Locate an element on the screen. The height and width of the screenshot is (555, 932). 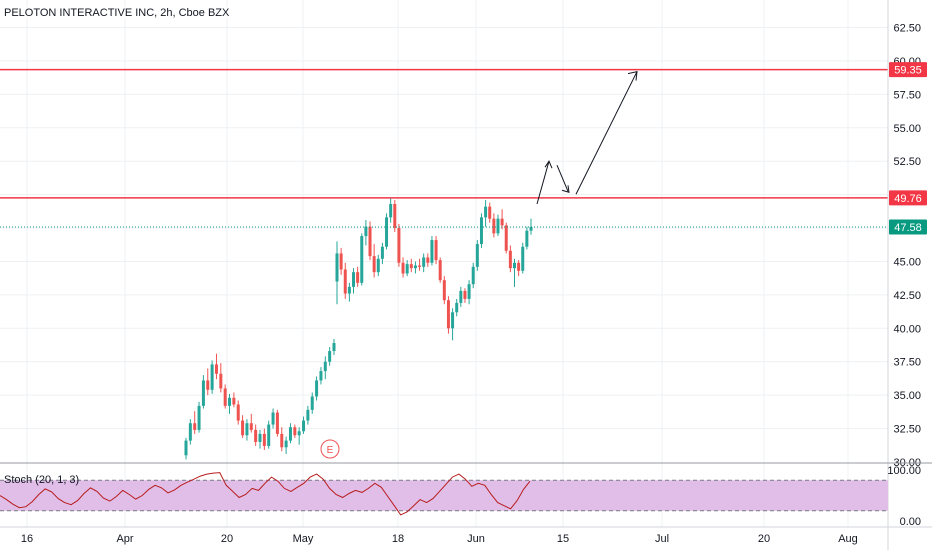
chart-title: PELOTON INTERACTIVE INC, 2h, Cboe BZX is located at coordinates (117, 13).